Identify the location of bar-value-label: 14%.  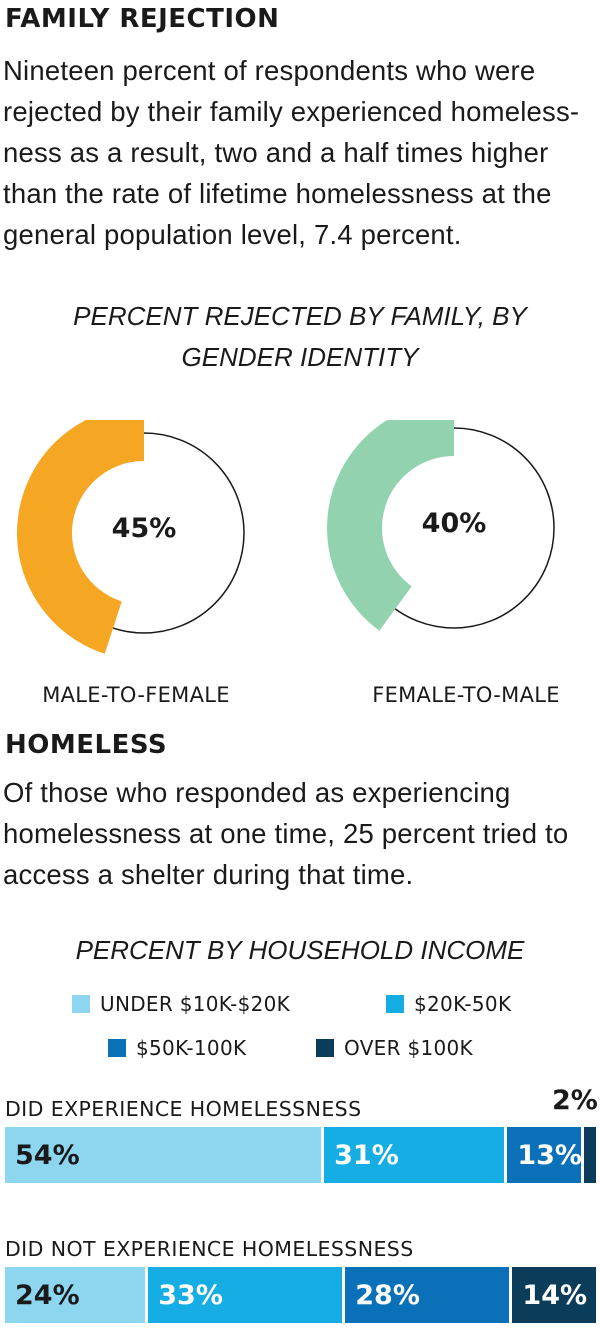
(555, 1295).